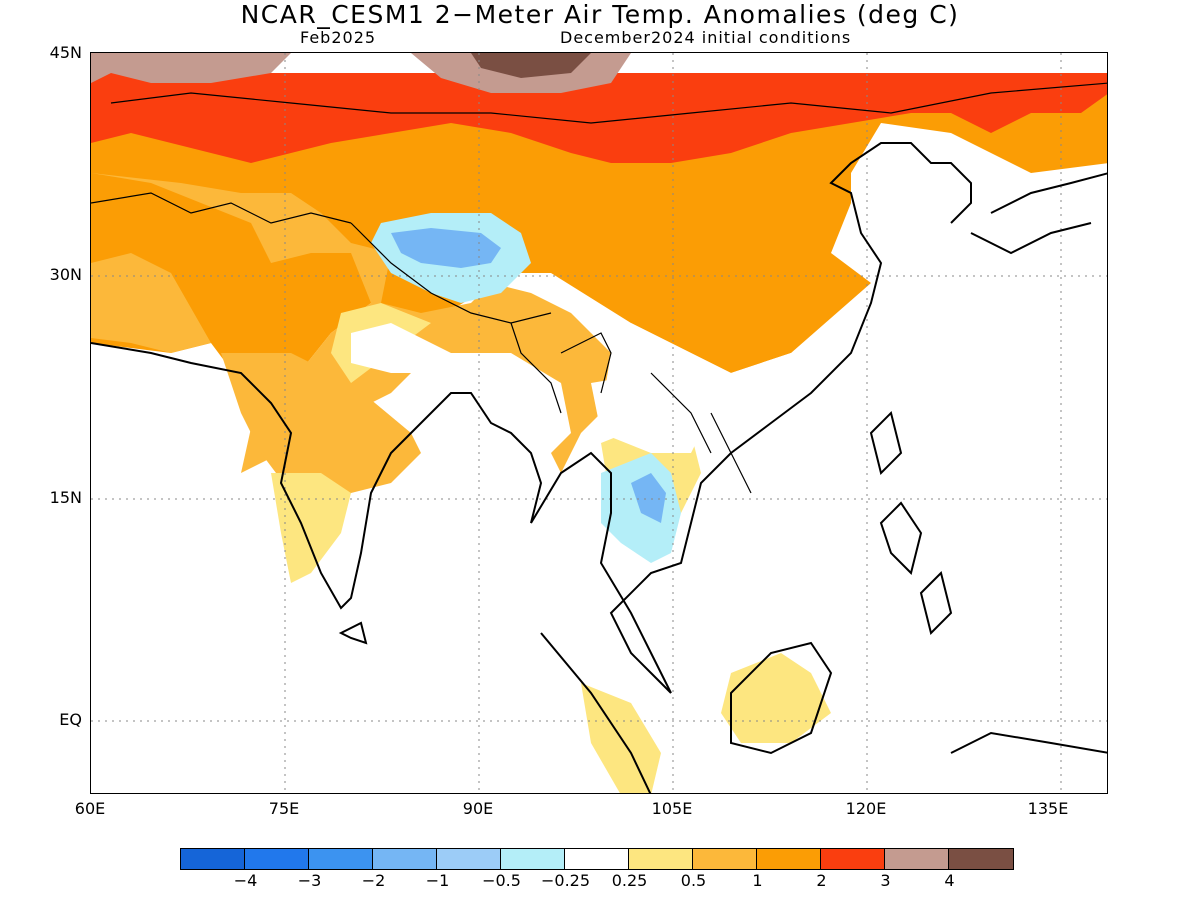 The image size is (1200, 900). What do you see at coordinates (599, 118) in the screenshot?
I see `anomaly-field-2to3` at bounding box center [599, 118].